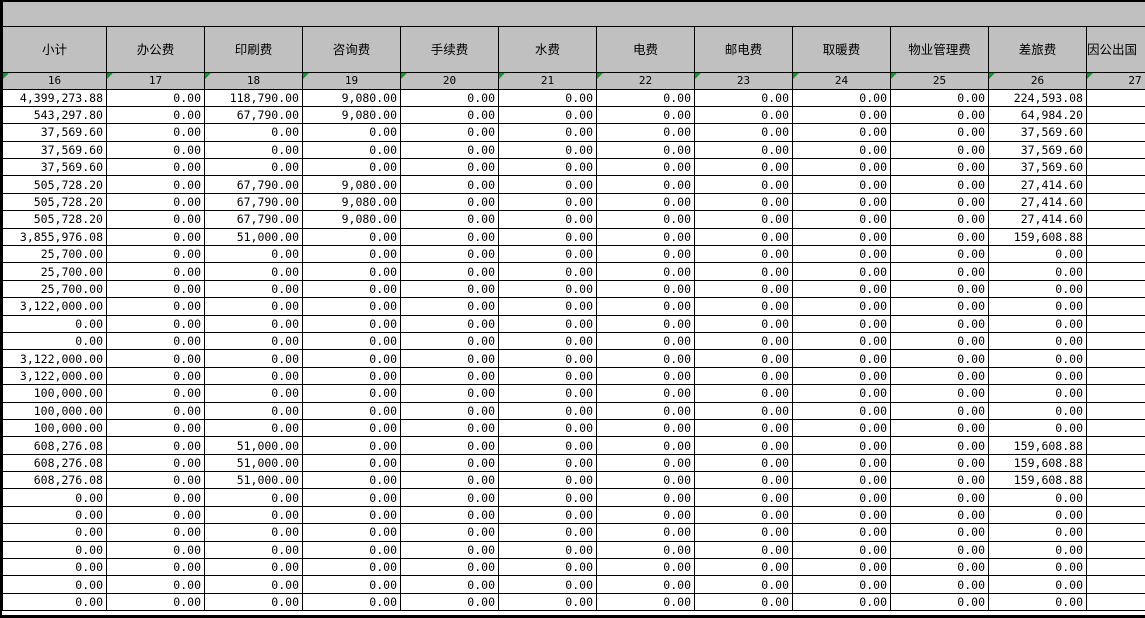  Describe the element at coordinates (1037, 80) in the screenshot. I see `column-index-cell-26: 26` at that location.